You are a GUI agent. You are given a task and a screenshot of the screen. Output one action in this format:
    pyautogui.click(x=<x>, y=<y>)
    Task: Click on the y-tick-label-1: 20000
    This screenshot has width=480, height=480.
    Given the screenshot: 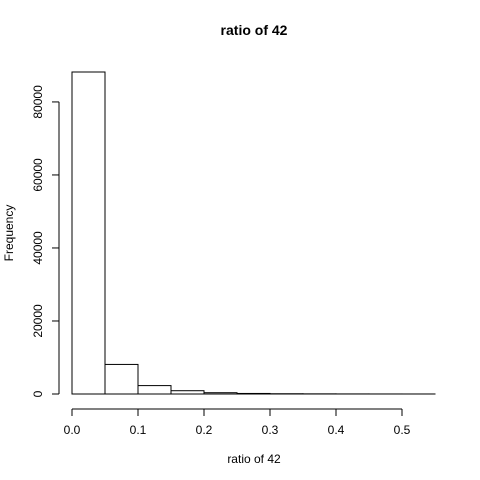 What is the action you would take?
    pyautogui.click(x=38, y=321)
    